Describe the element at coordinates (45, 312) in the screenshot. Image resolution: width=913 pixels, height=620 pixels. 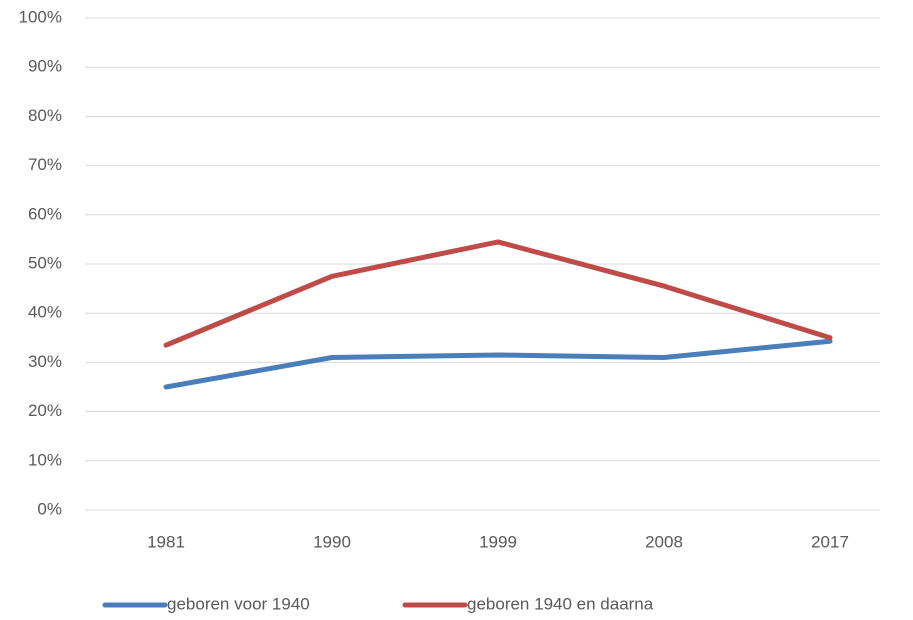
I see `y-tick-label: 40%` at that location.